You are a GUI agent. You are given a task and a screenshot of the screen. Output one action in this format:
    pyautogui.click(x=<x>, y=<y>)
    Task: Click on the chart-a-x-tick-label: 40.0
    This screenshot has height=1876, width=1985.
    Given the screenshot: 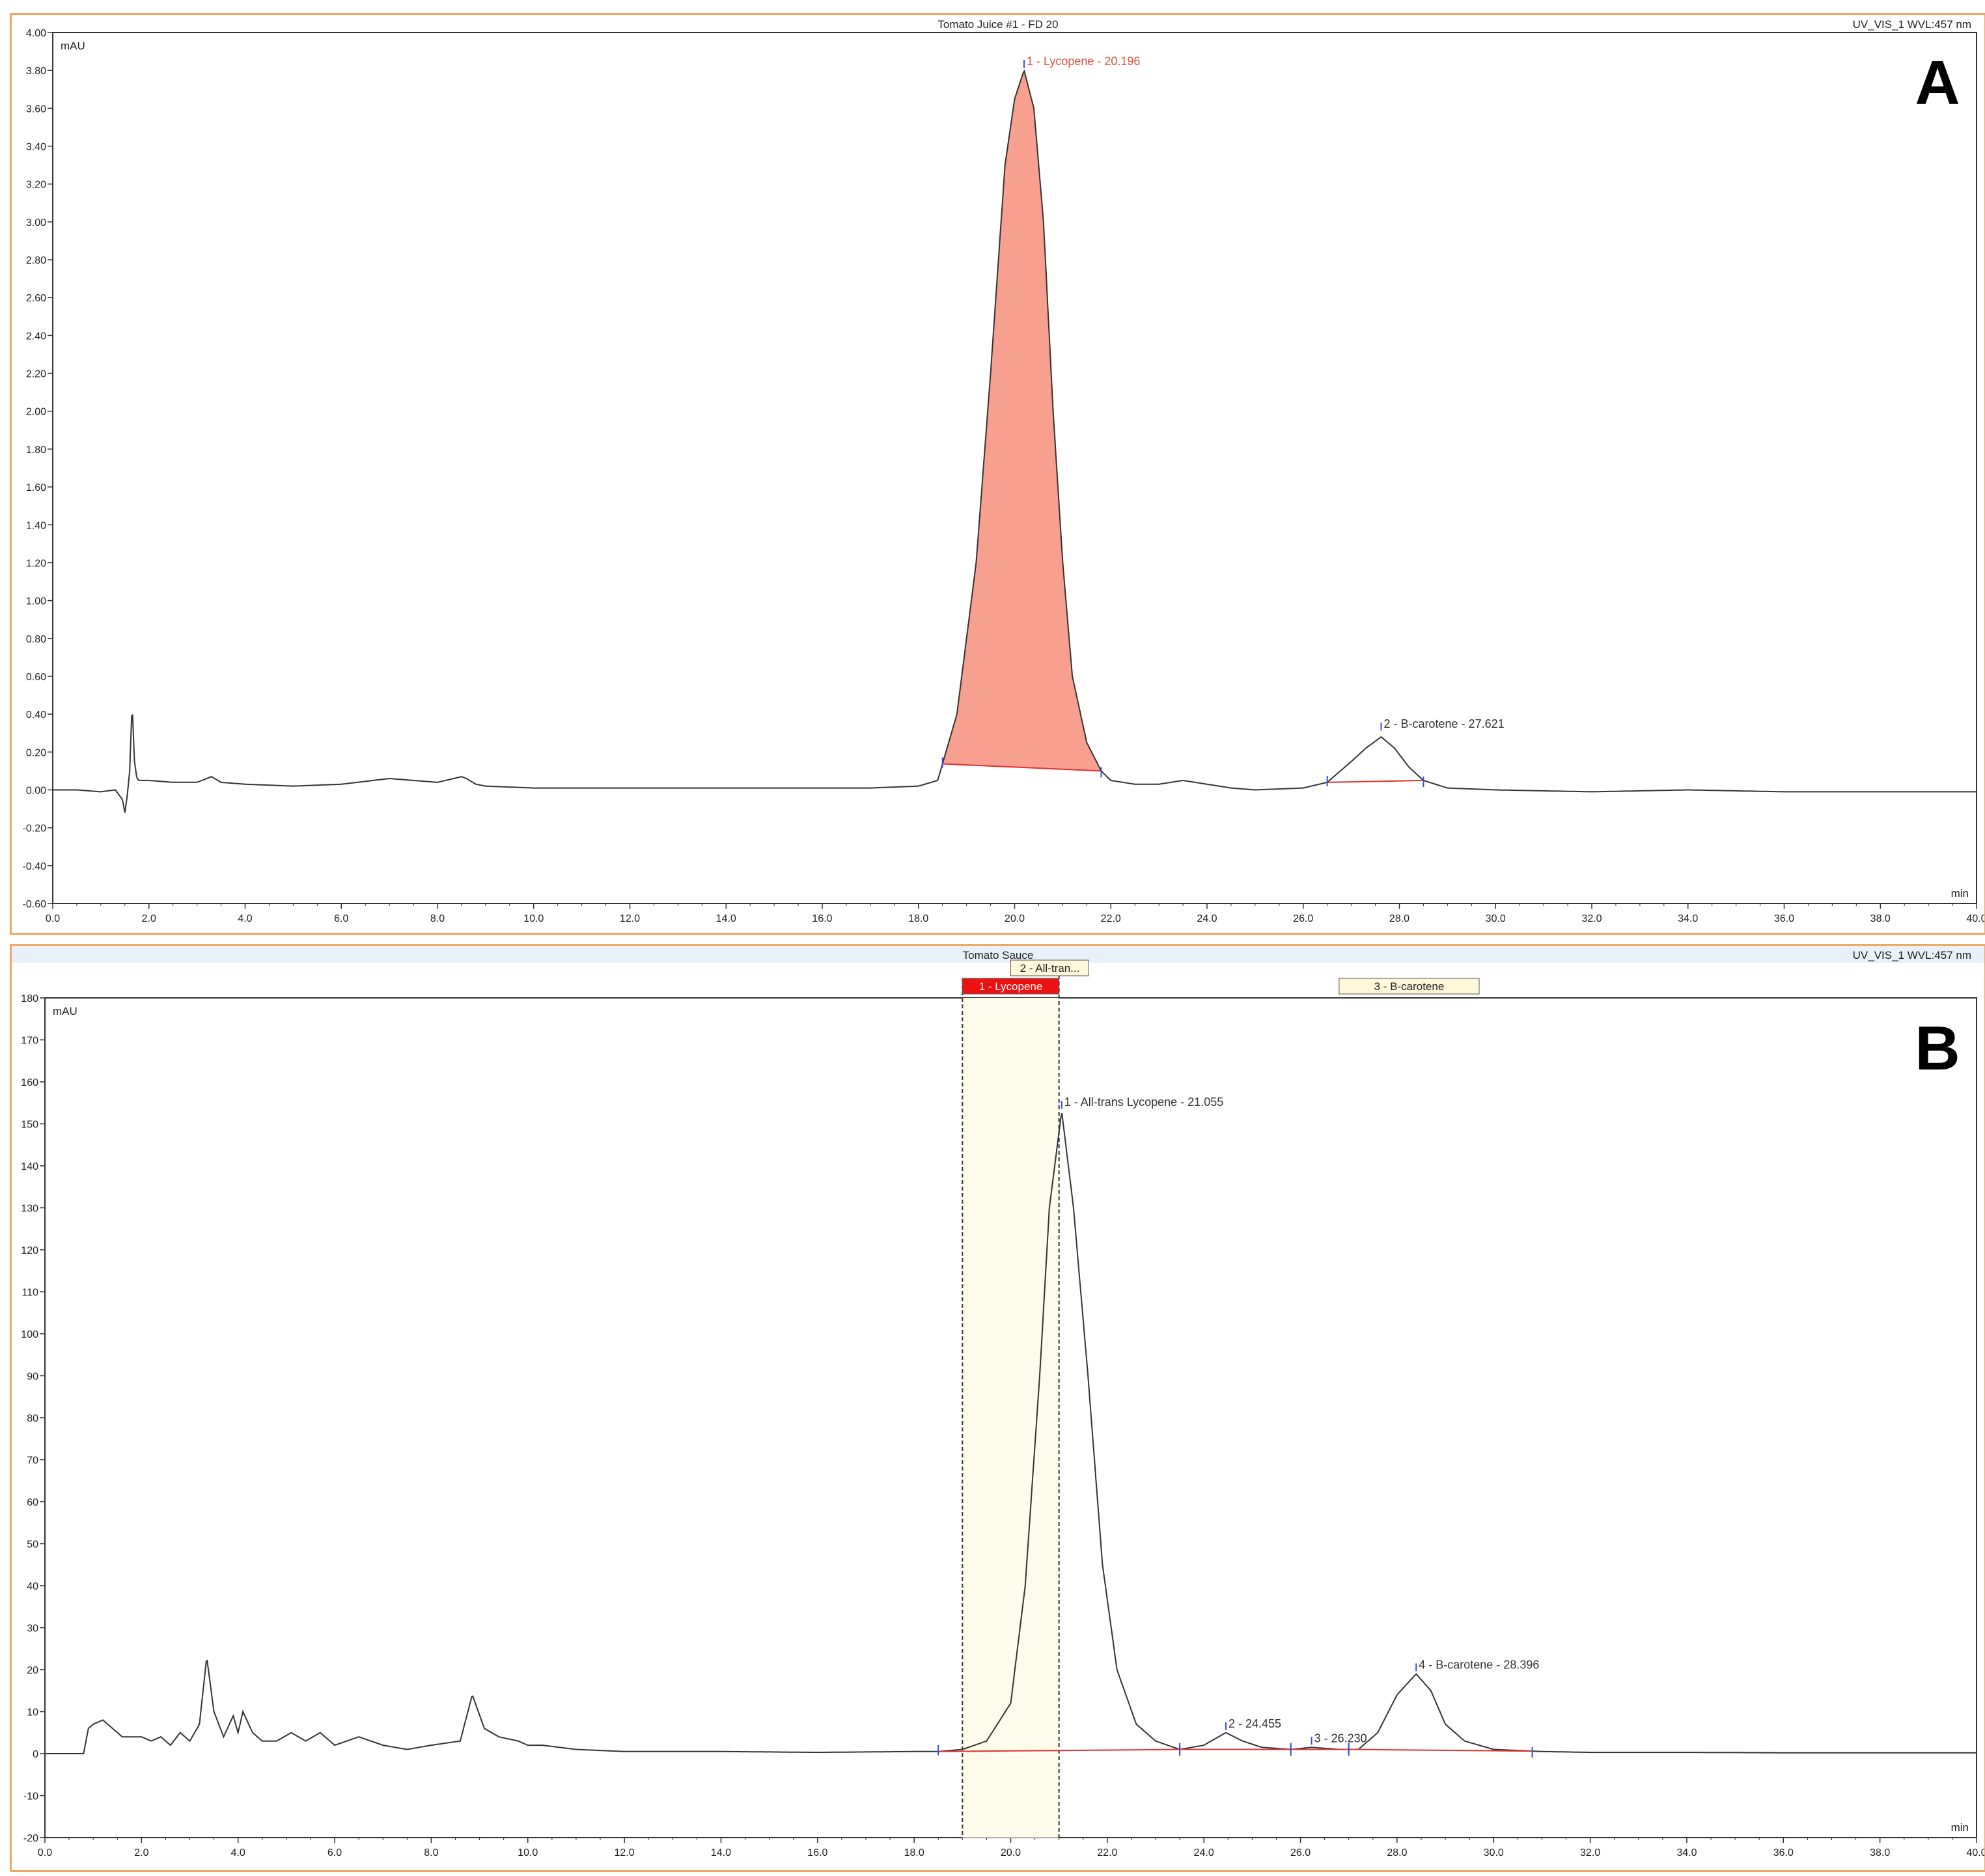 What is the action you would take?
    pyautogui.click(x=1975, y=918)
    